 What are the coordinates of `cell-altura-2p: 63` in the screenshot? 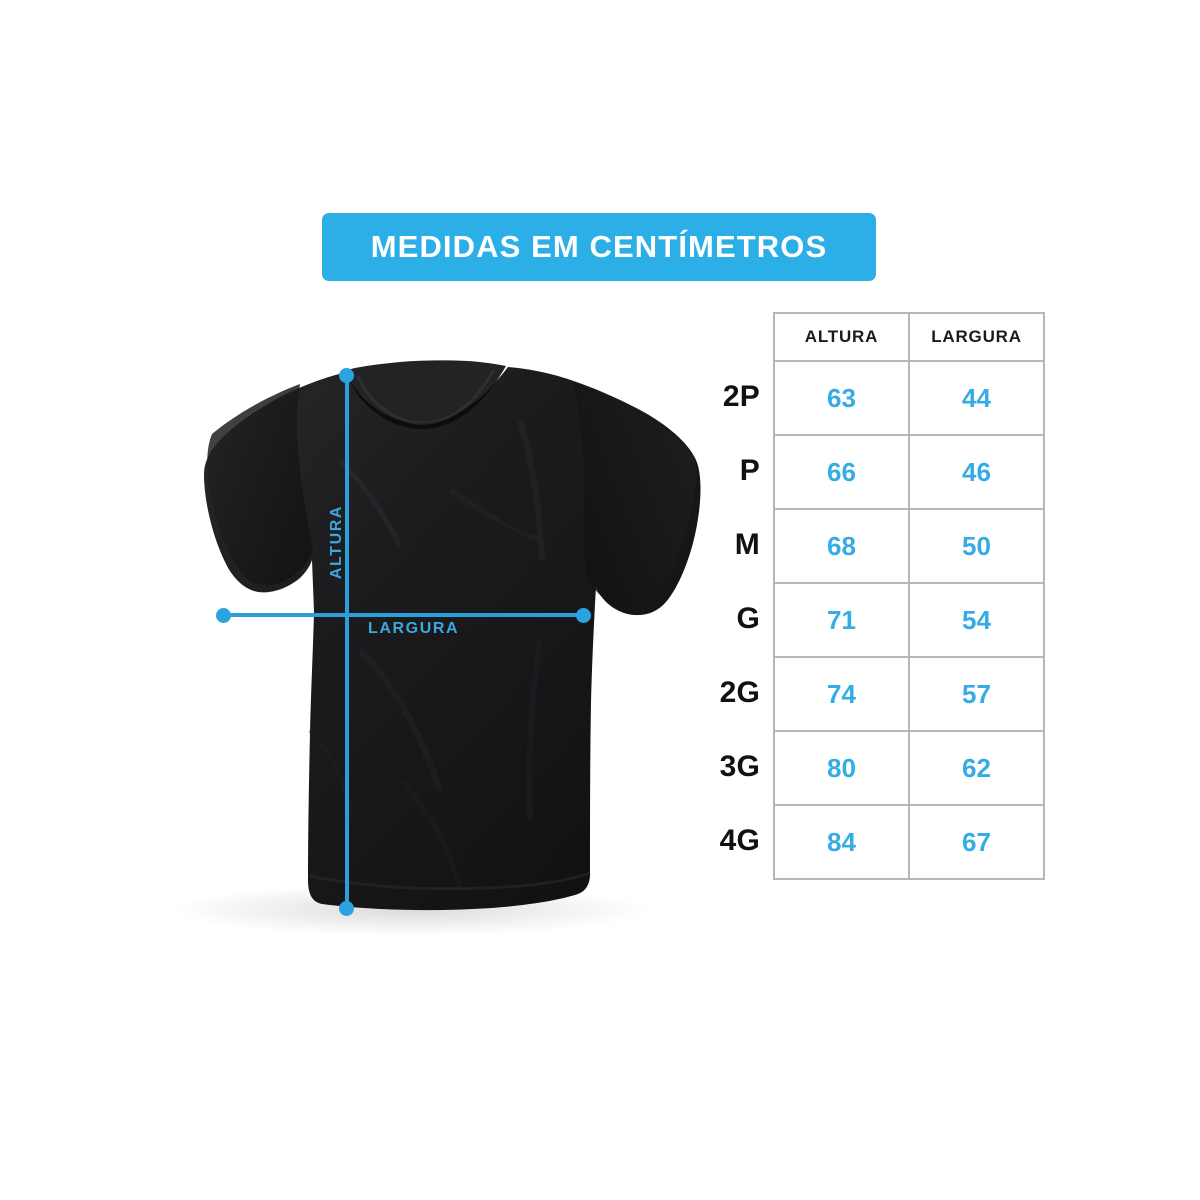 It's located at (841, 398).